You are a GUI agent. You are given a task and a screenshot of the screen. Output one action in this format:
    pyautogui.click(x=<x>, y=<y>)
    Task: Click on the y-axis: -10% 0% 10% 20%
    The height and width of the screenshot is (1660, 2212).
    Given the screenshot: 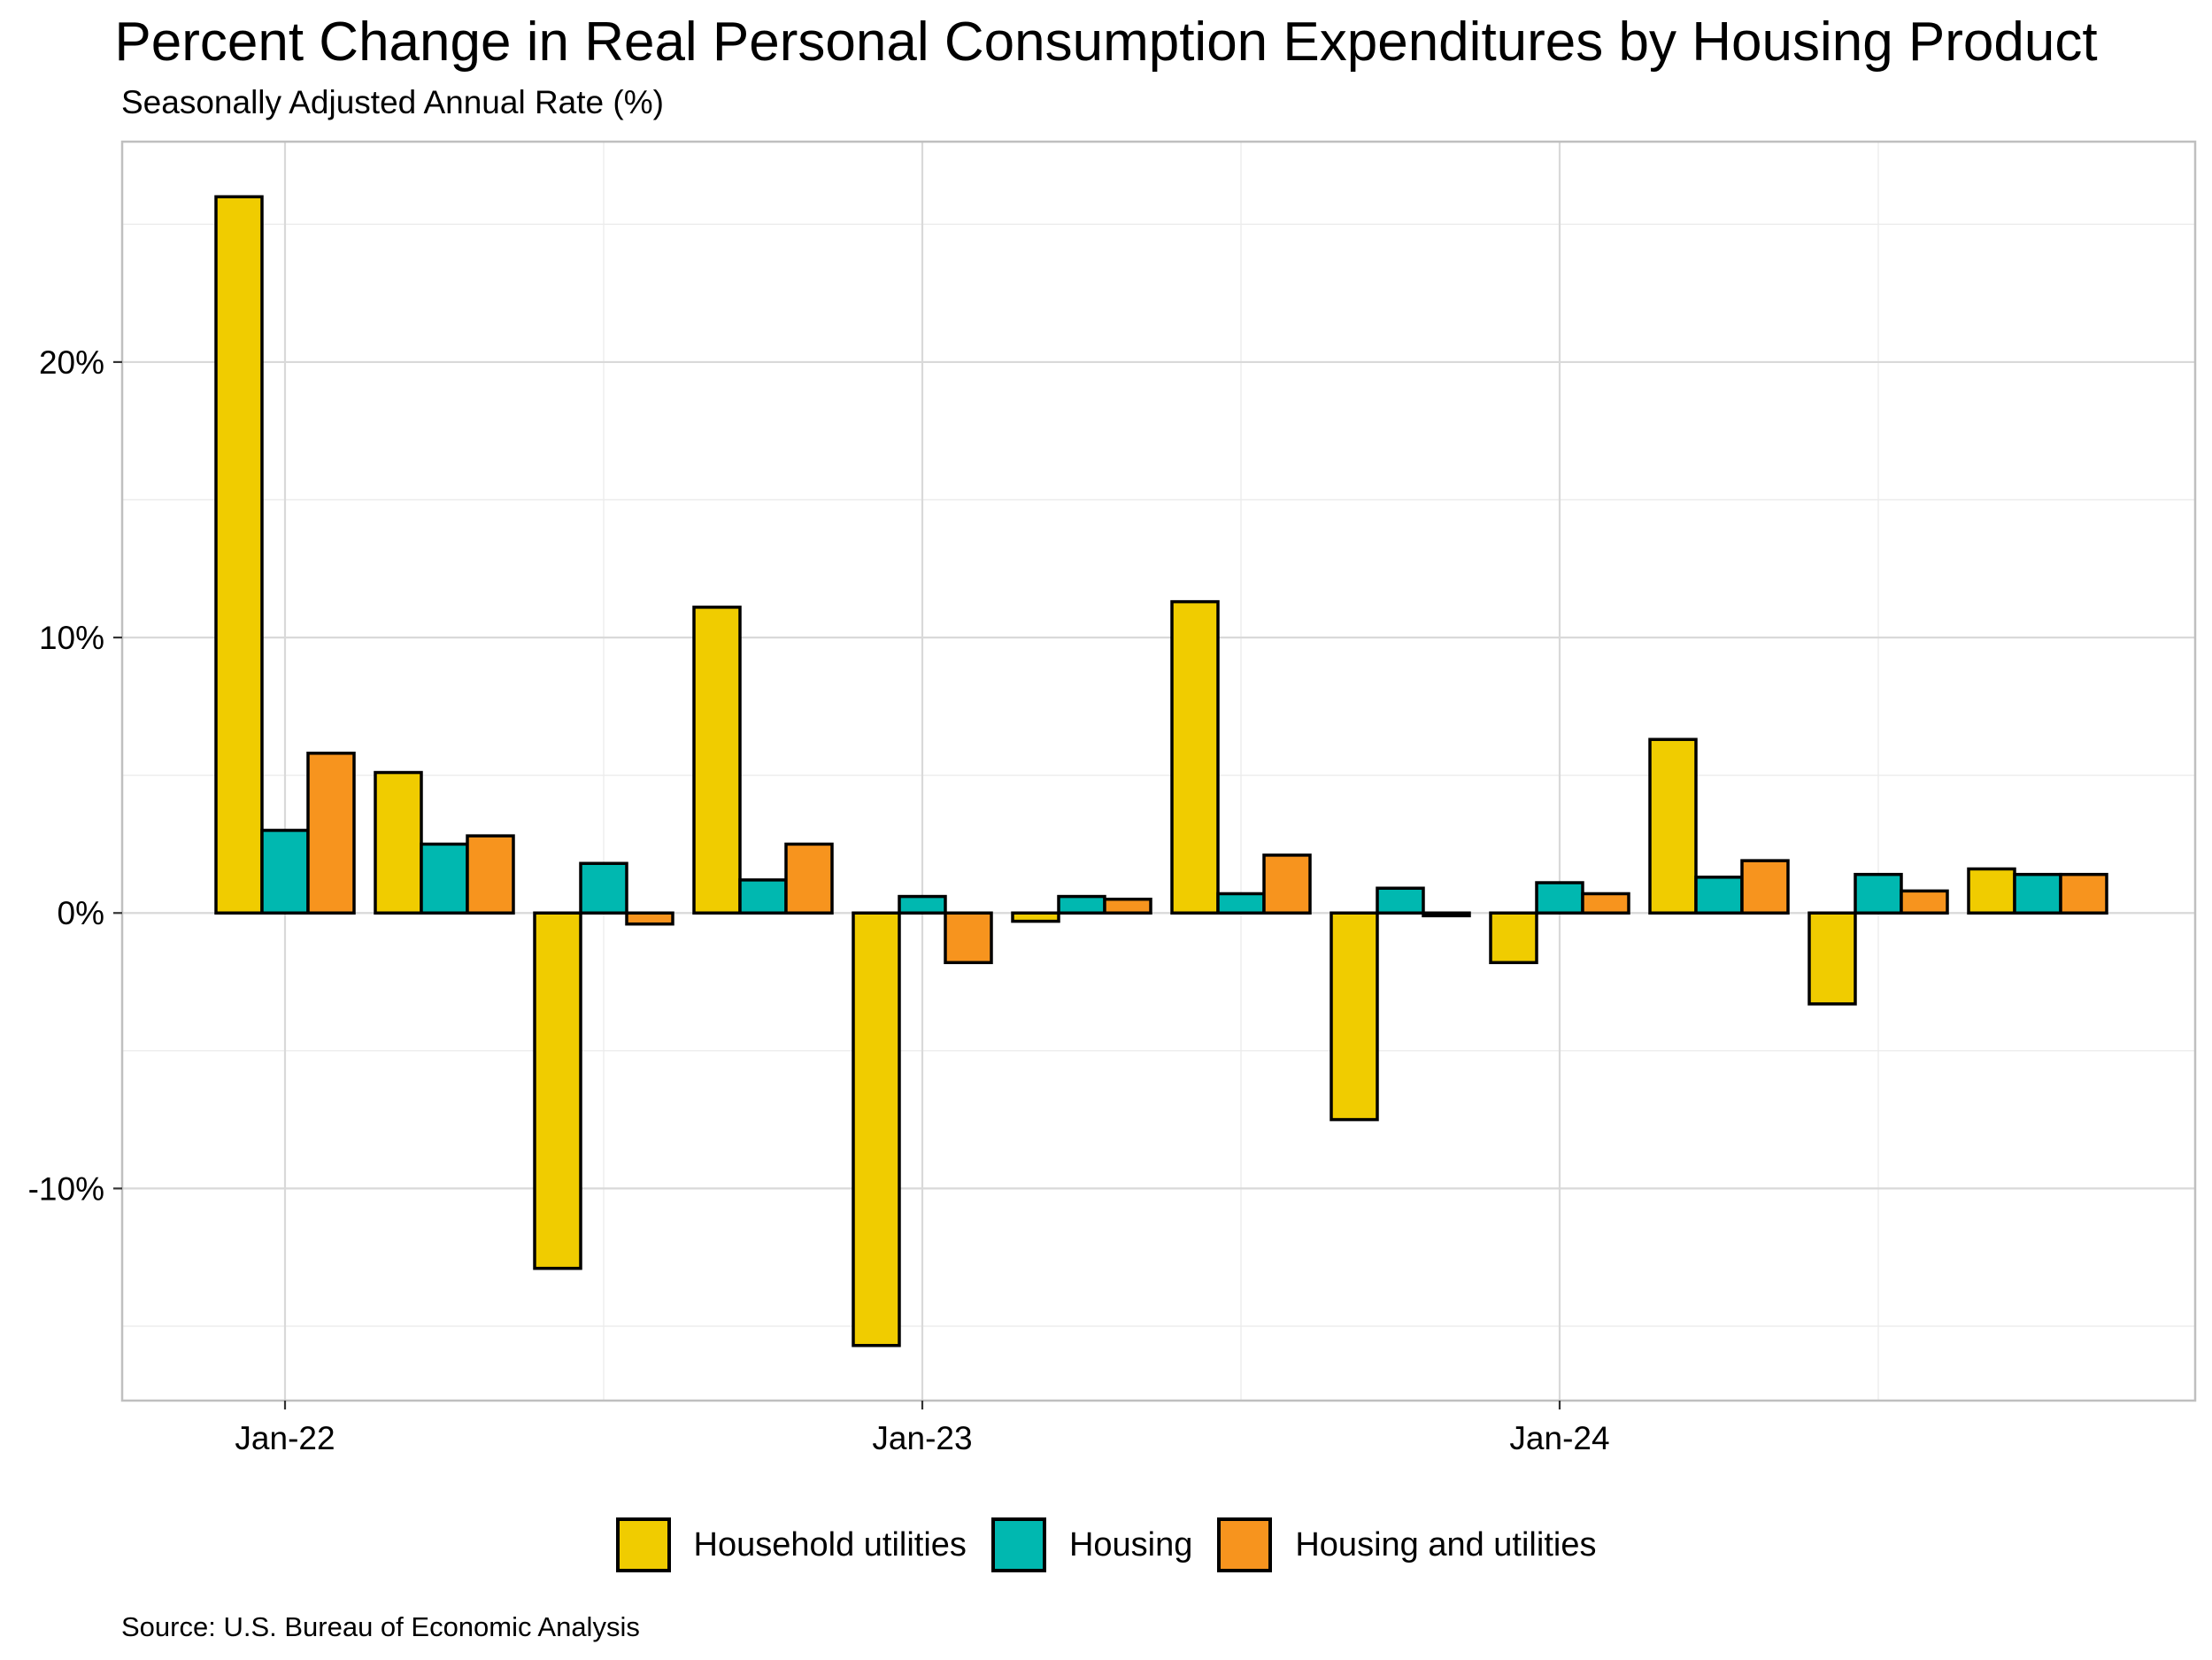 What is the action you would take?
    pyautogui.click(x=75, y=775)
    